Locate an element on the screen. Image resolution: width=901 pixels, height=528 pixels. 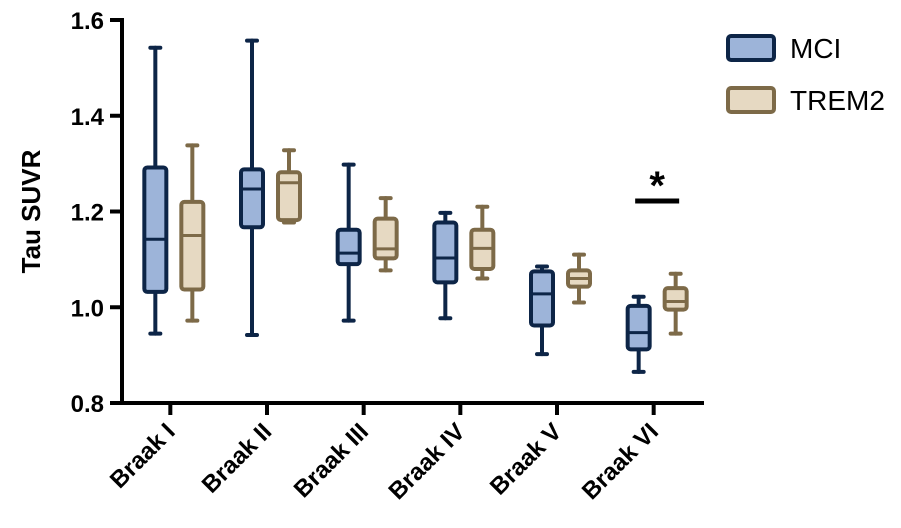
y-tick-label: 1.0 is located at coordinates (87, 308).